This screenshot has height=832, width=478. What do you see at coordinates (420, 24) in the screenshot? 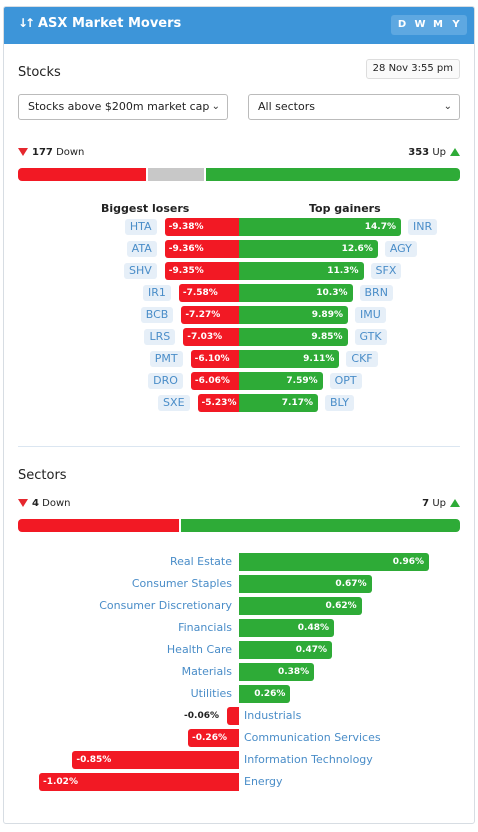
I see `period-week-button: W` at bounding box center [420, 24].